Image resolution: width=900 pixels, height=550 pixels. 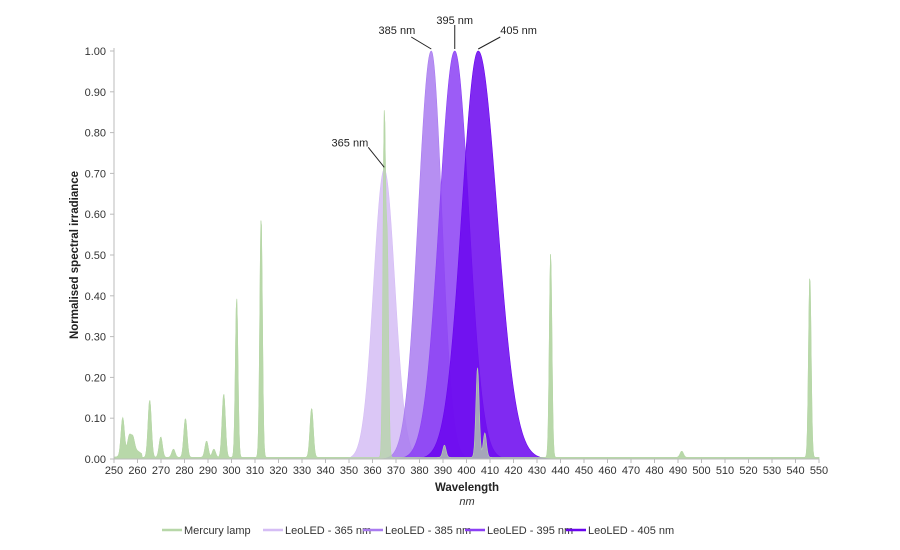 What do you see at coordinates (217, 531) in the screenshot?
I see `legend-label: Mercury lamp` at bounding box center [217, 531].